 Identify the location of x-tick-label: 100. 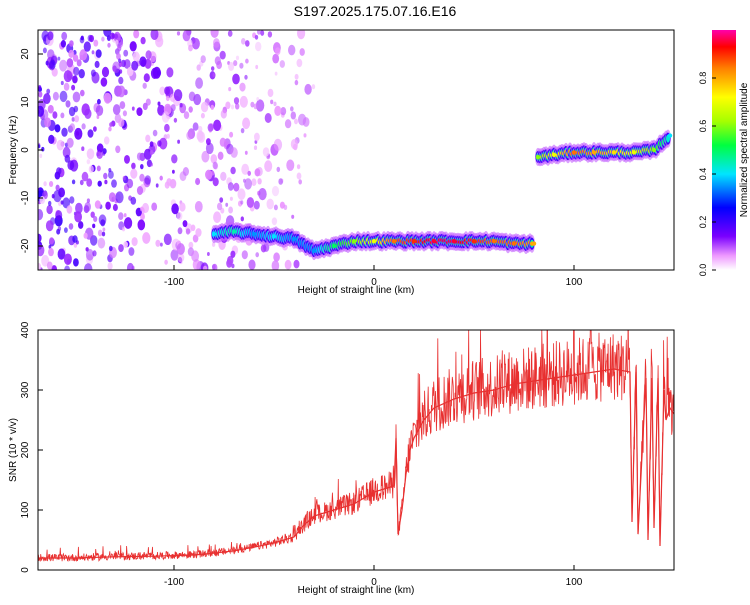
(574, 282).